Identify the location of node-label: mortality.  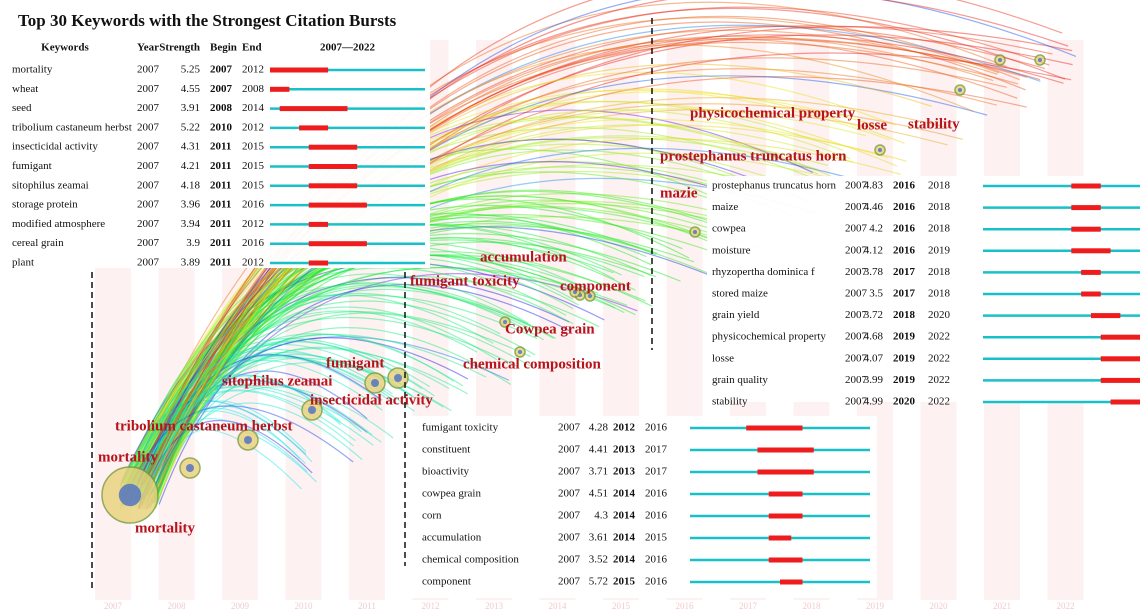
(165, 528).